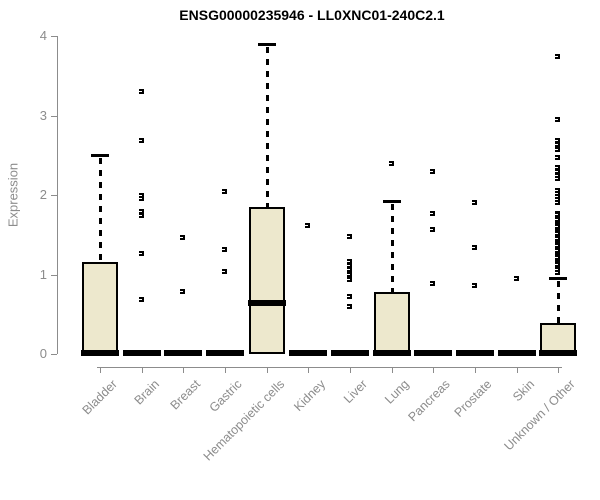  Describe the element at coordinates (43, 353) in the screenshot. I see `y-tick-label: 0` at that location.